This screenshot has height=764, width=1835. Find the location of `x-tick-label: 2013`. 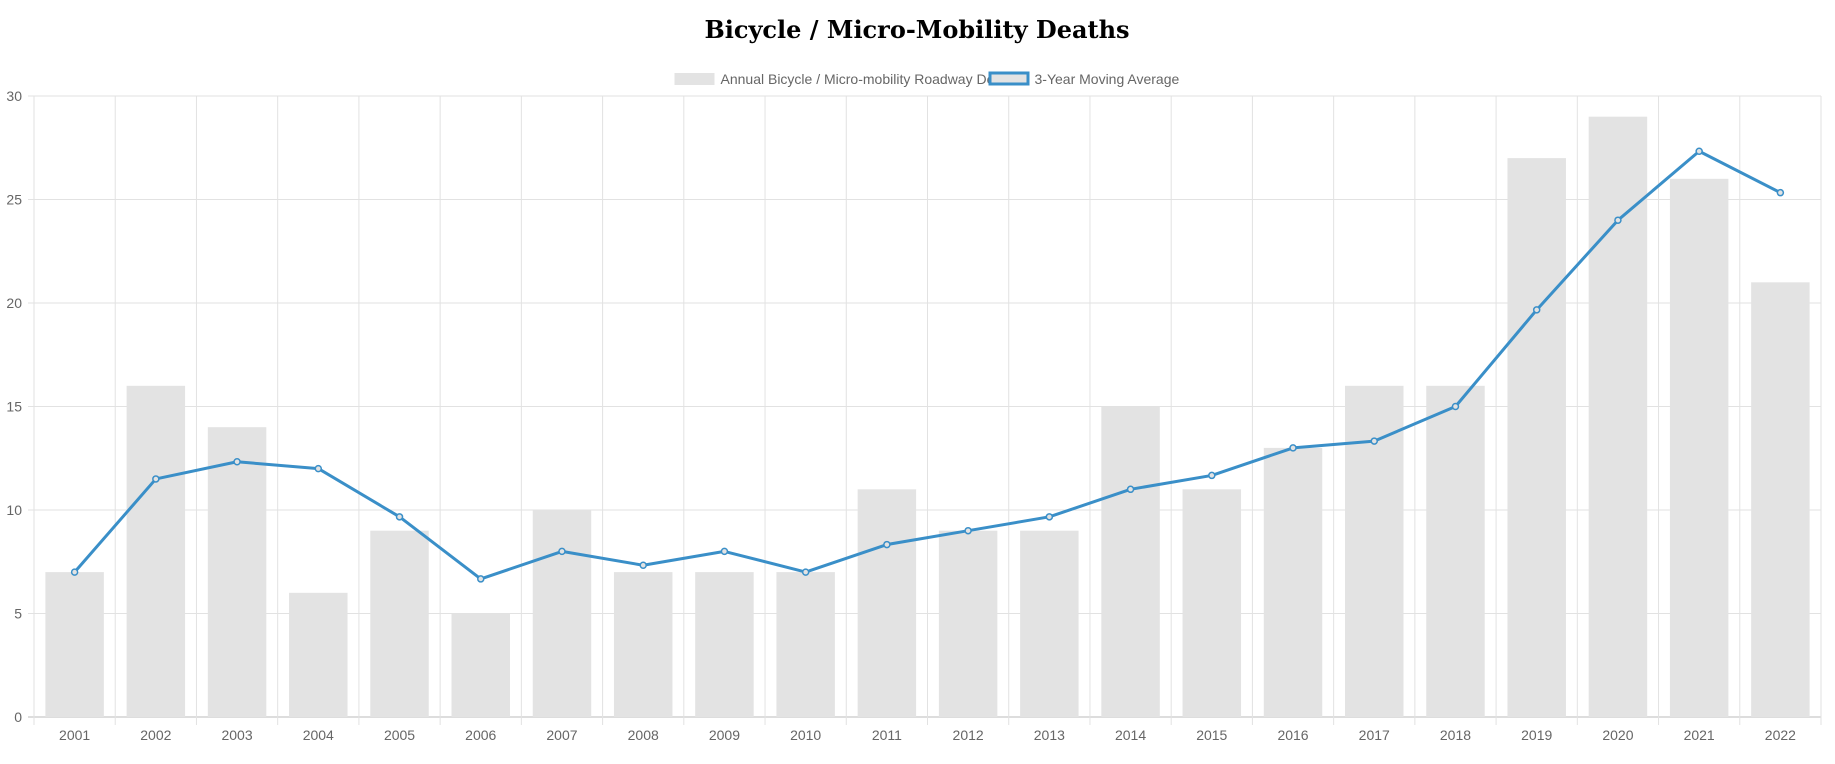

x-tick-label: 2013 is located at coordinates (1049, 735).